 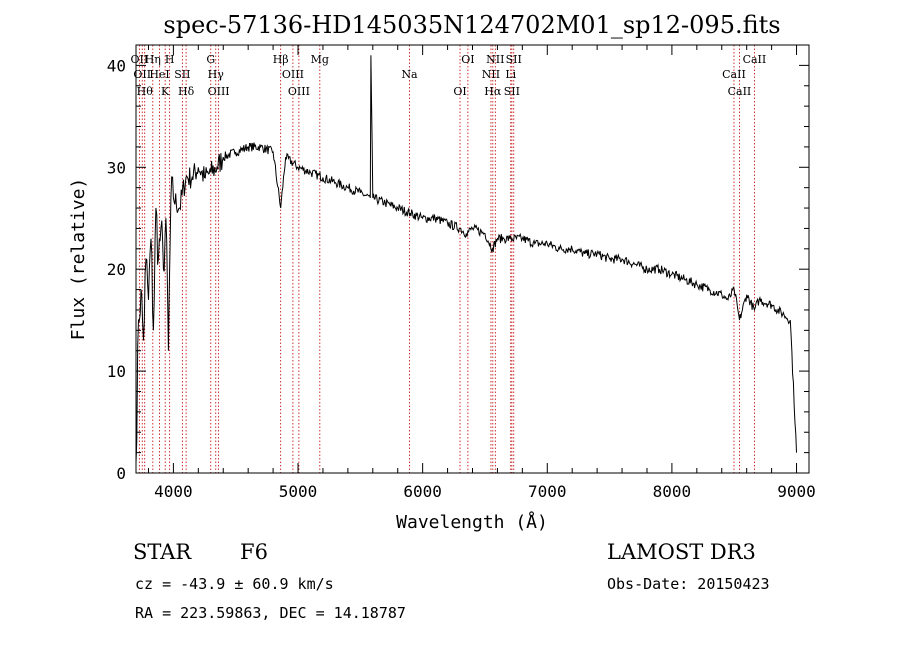 What do you see at coordinates (510, 74) in the screenshot?
I see `line-label: Li` at bounding box center [510, 74].